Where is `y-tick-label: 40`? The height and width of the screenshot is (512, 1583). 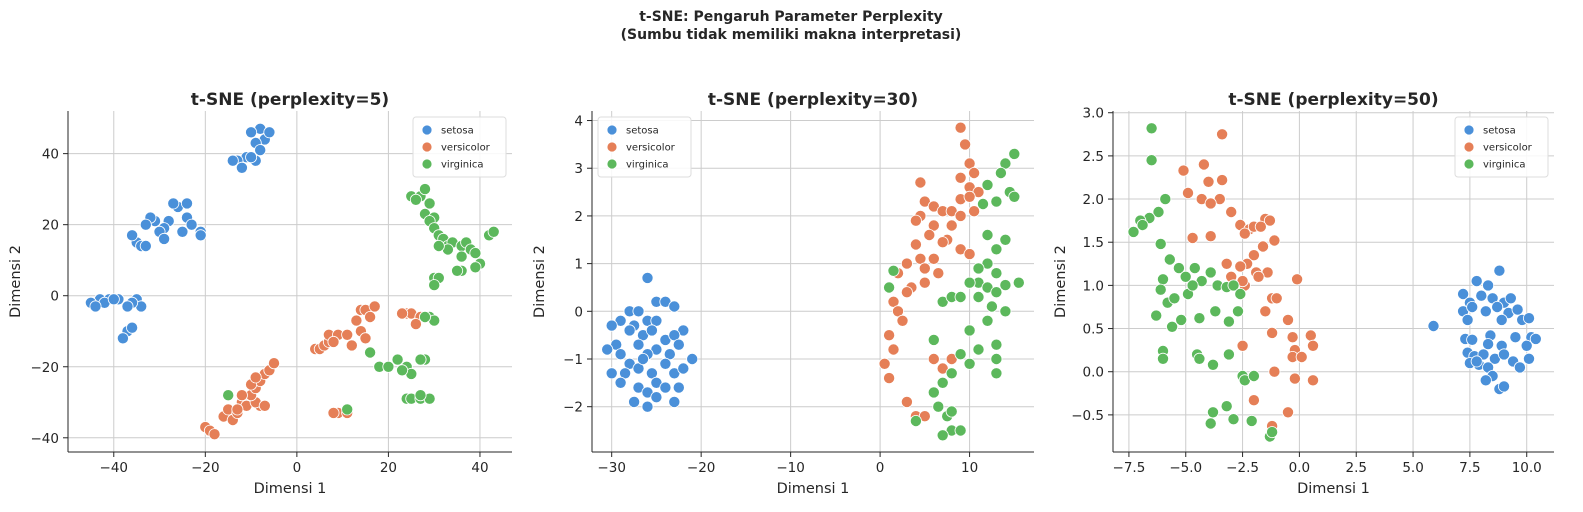 y-tick-label: 40 is located at coordinates (50, 155).